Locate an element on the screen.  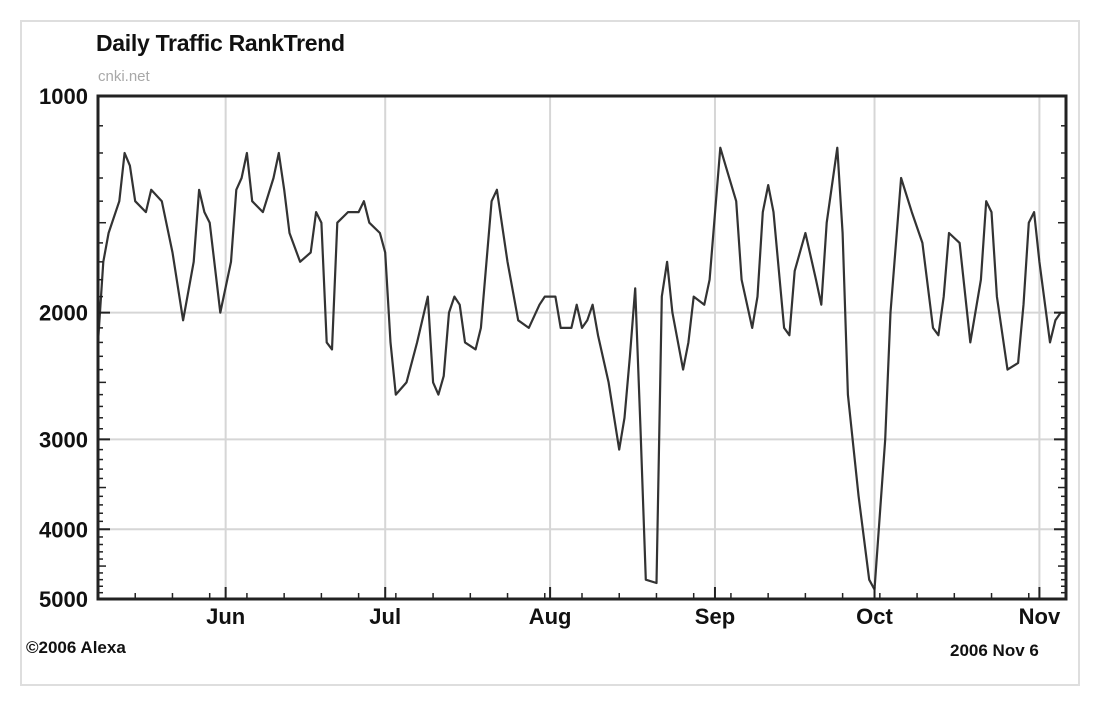
x-tick-label: Nov is located at coordinates (1040, 616).